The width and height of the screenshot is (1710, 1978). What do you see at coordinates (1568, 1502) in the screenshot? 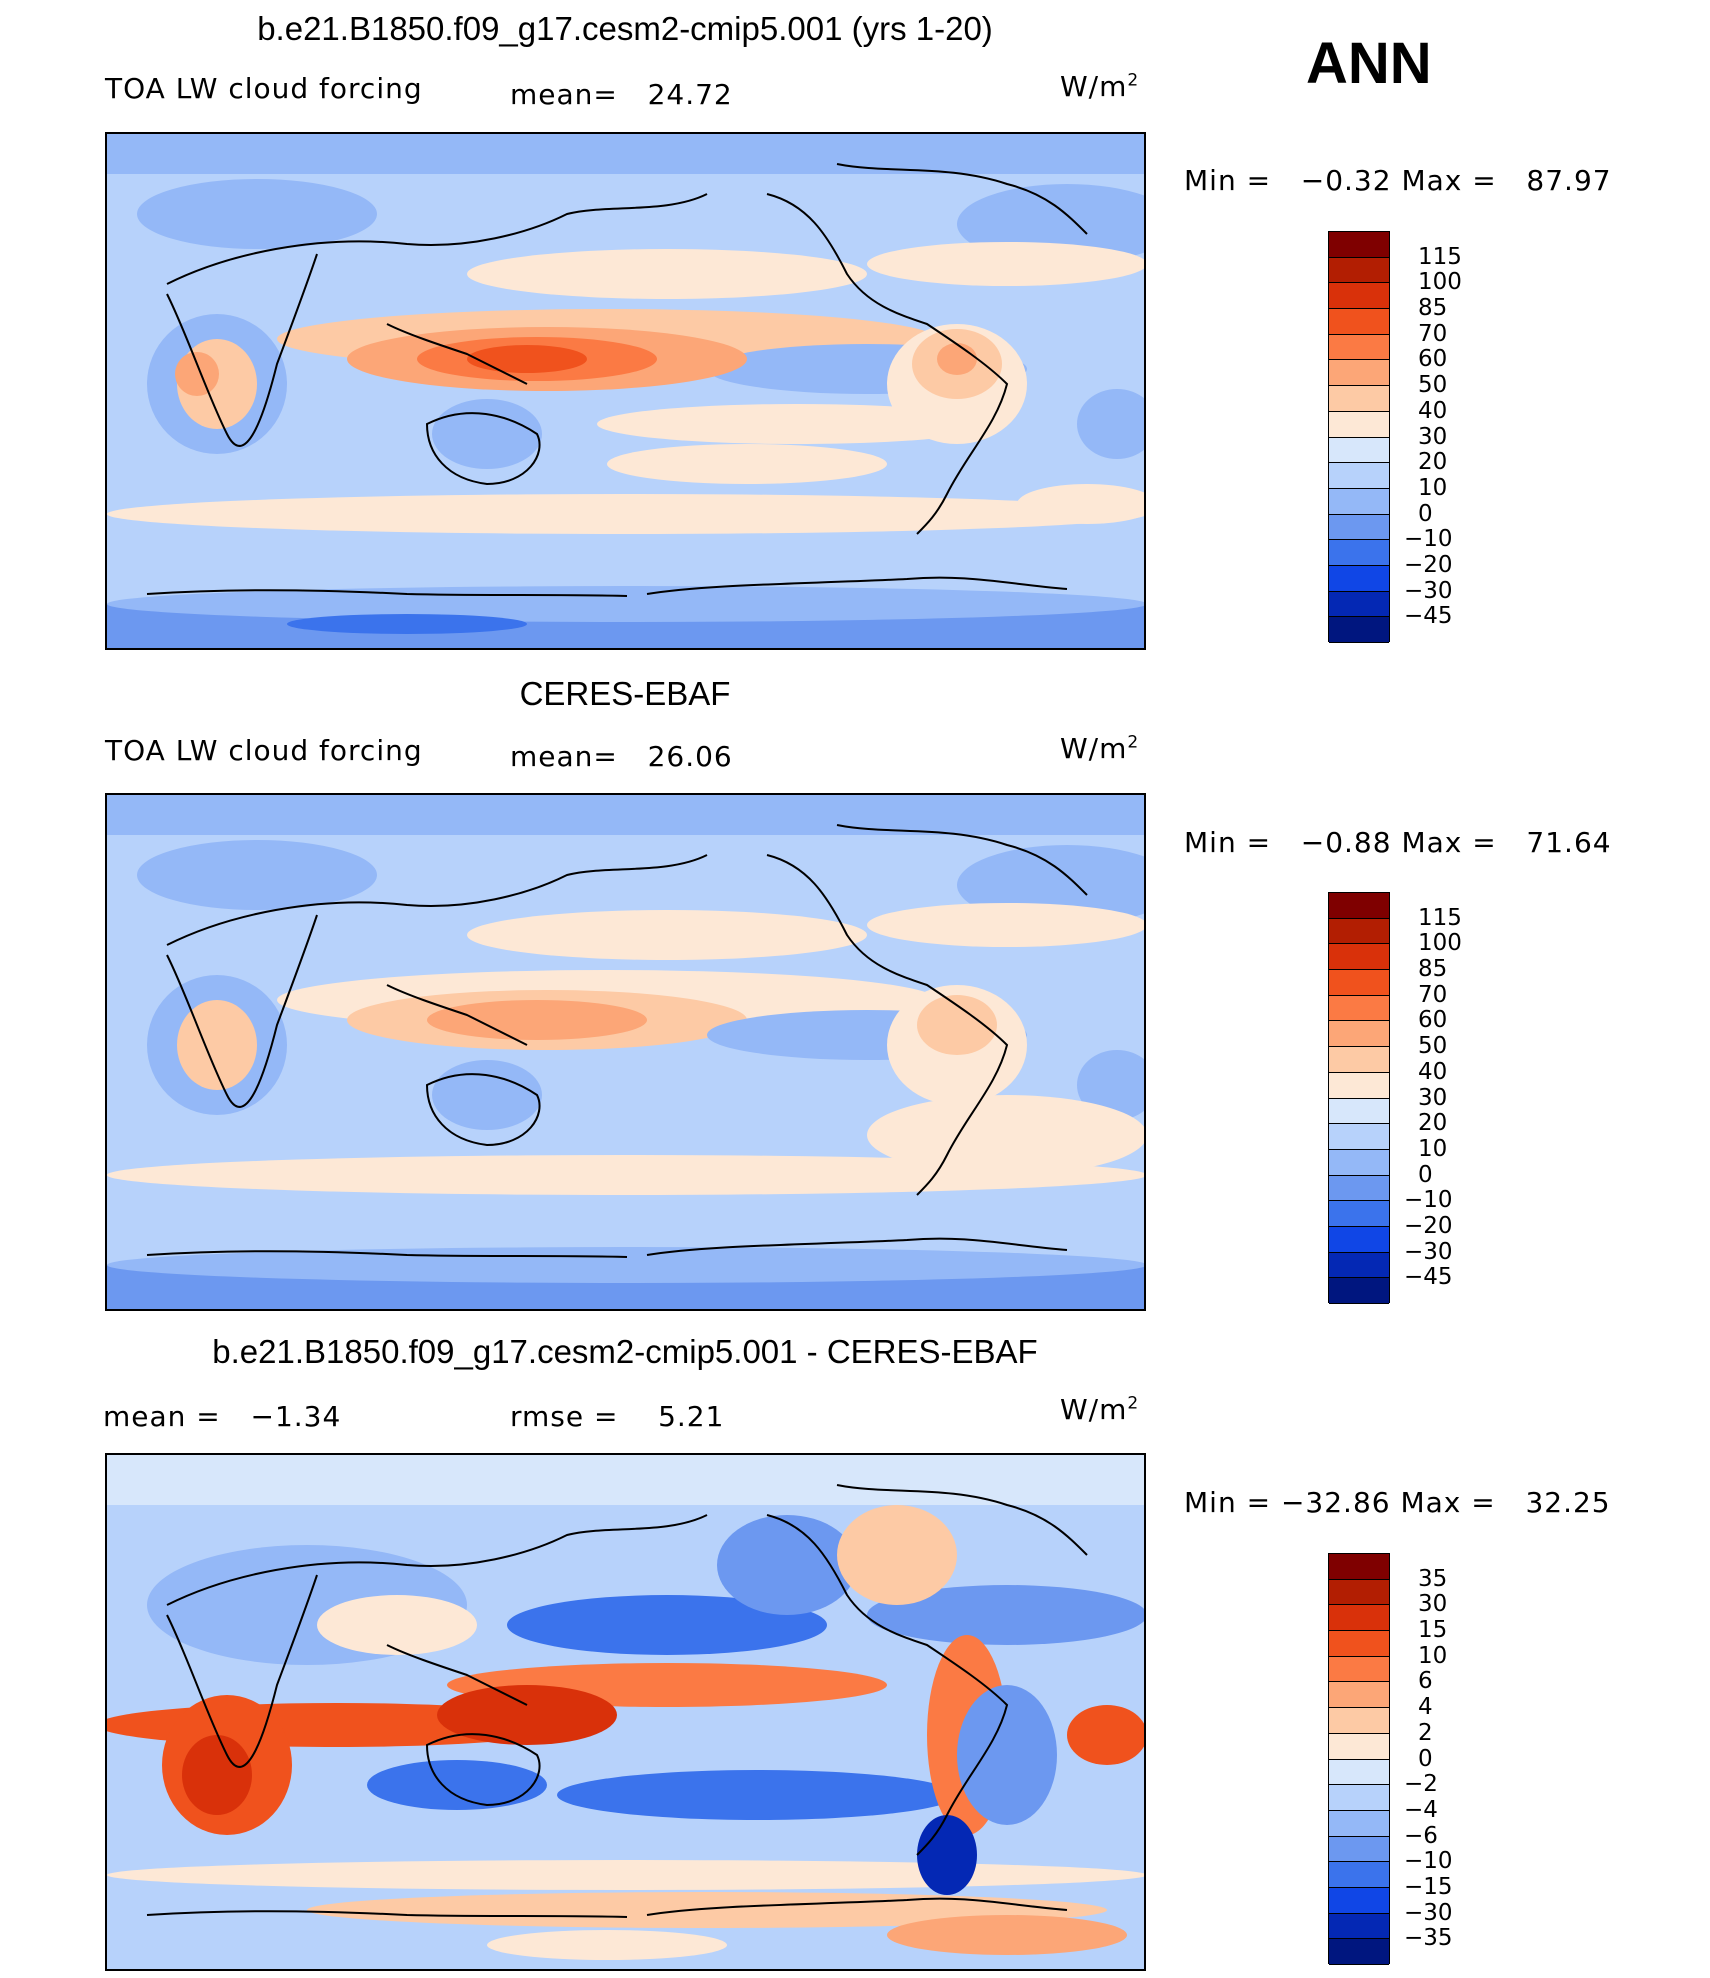
I see `panel-3-max-value: 32.25` at bounding box center [1568, 1502].